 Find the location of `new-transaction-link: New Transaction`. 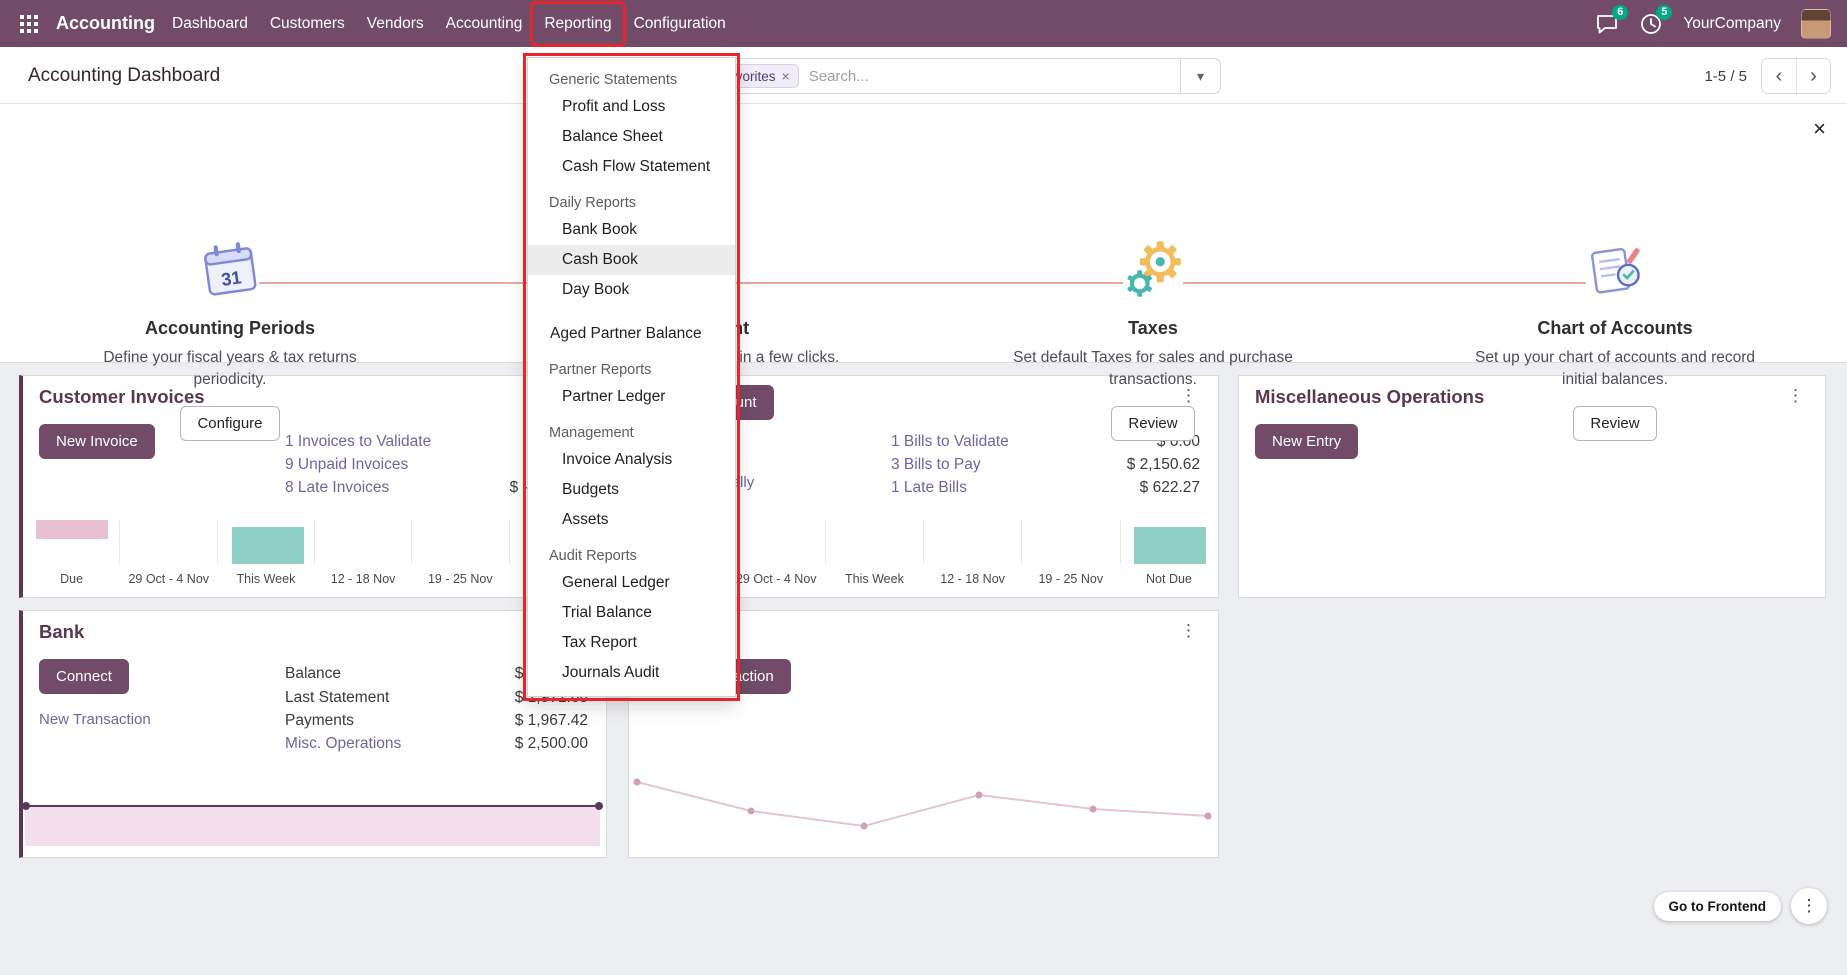

new-transaction-link: New Transaction is located at coordinates (95, 719).